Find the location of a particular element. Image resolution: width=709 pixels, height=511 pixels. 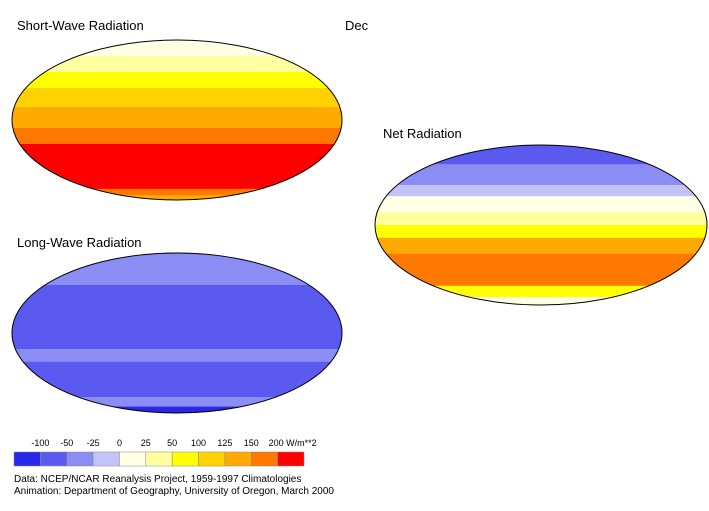

legend-label: 100 is located at coordinates (198, 443).